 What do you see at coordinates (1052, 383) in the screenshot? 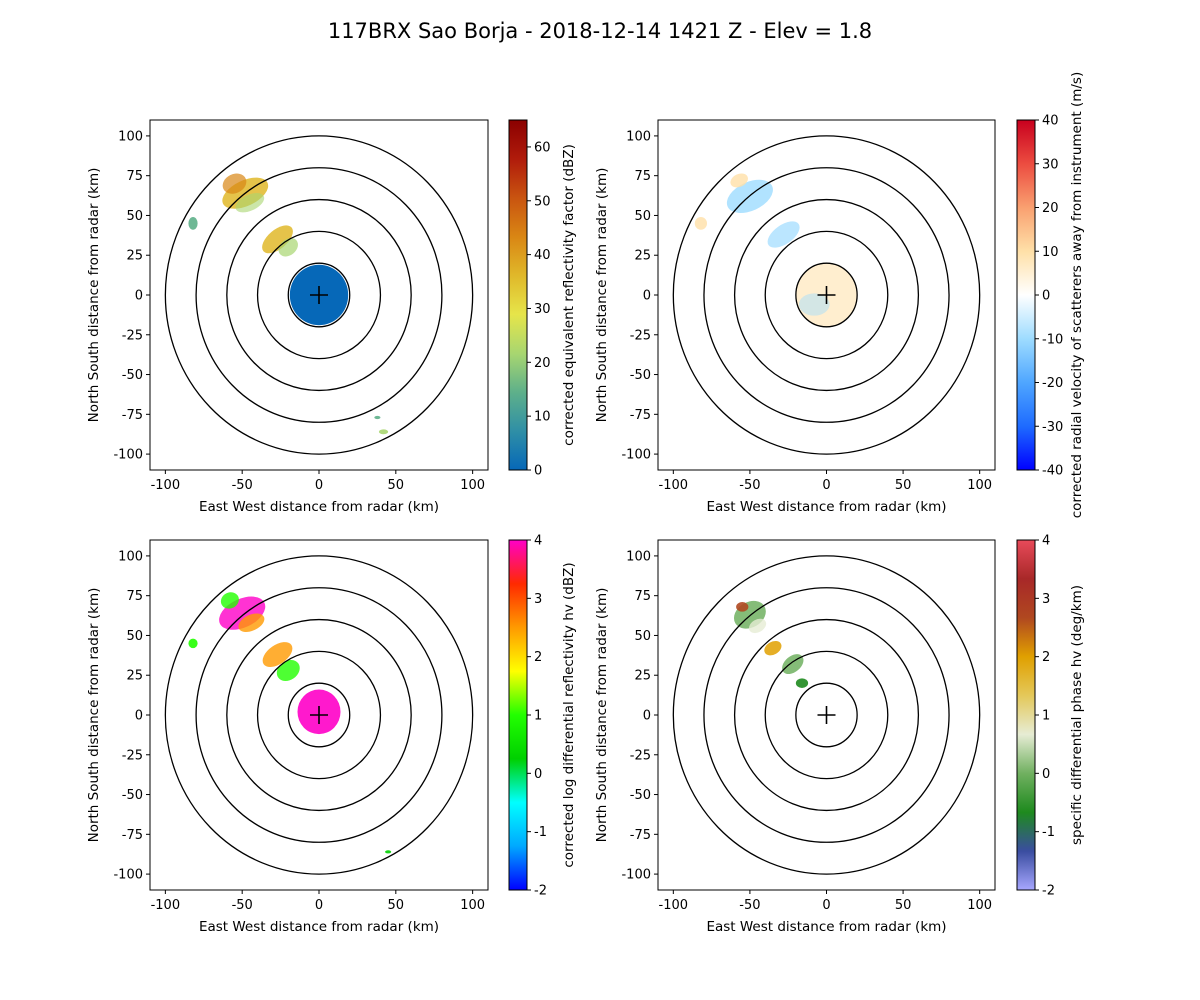
I see `colorbar-tick-label: -20` at bounding box center [1052, 383].